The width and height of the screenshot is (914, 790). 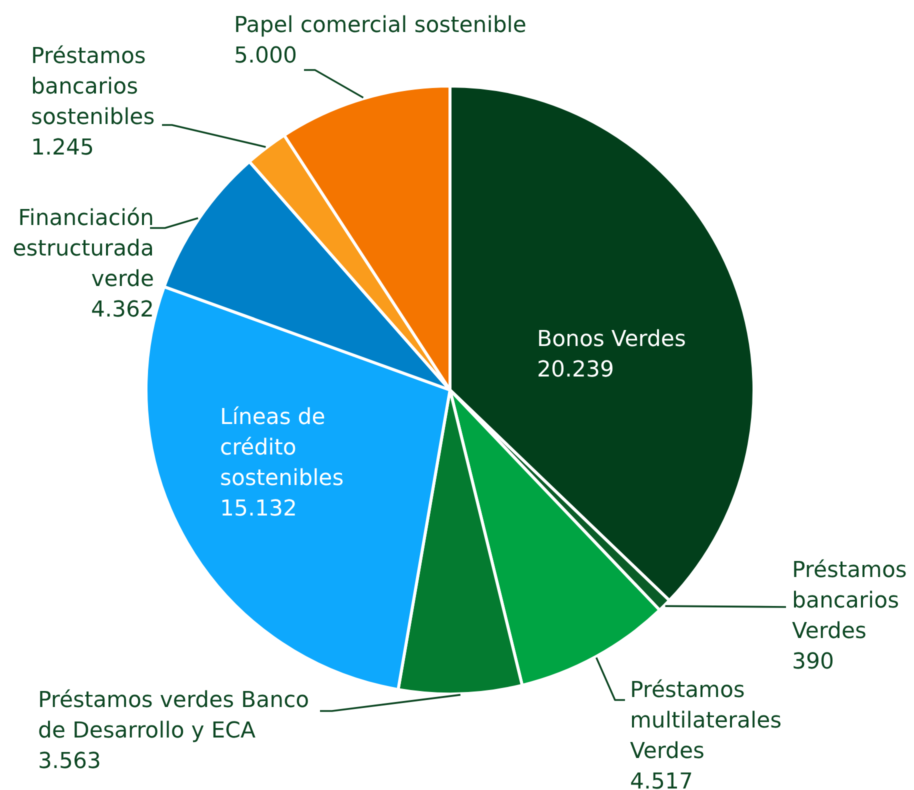 I want to click on data-label: 1.245, so click(x=62, y=148).